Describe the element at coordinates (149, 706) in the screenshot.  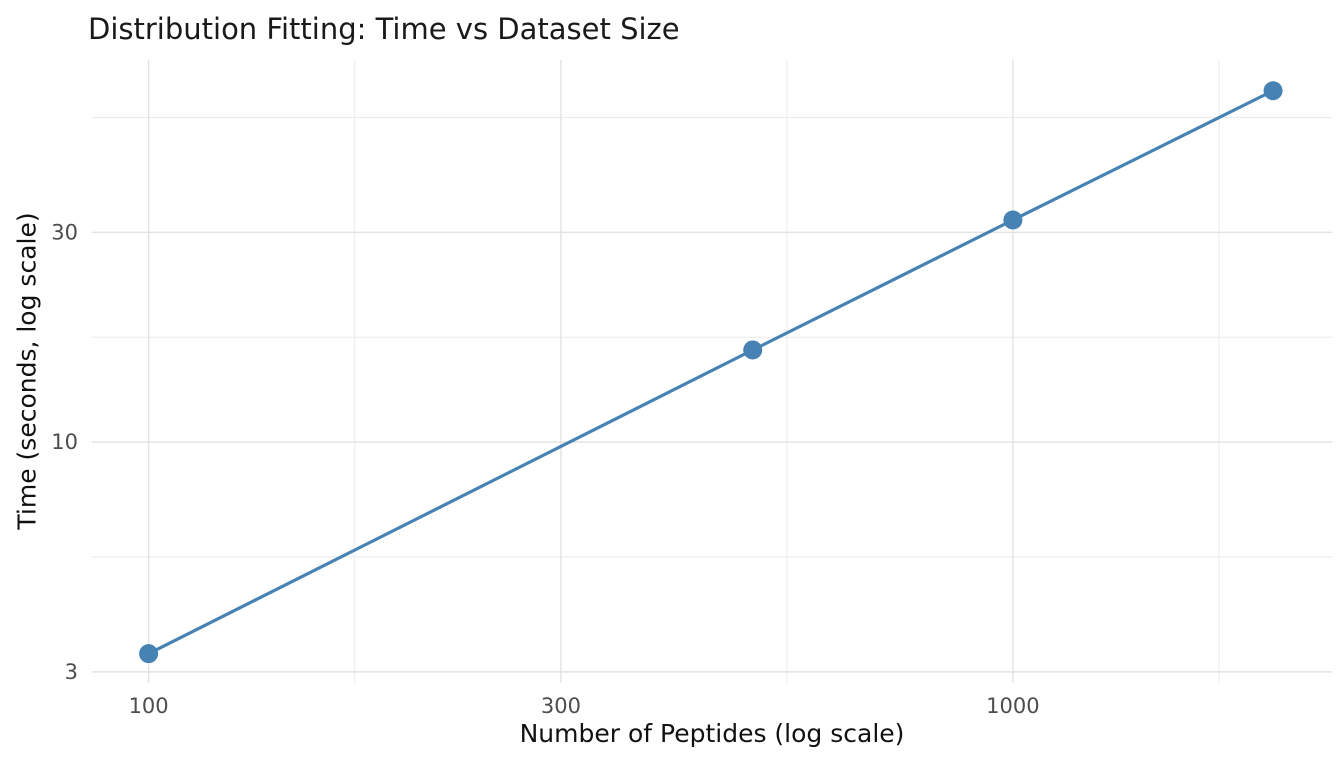
I see `x-tick-label: 100` at that location.